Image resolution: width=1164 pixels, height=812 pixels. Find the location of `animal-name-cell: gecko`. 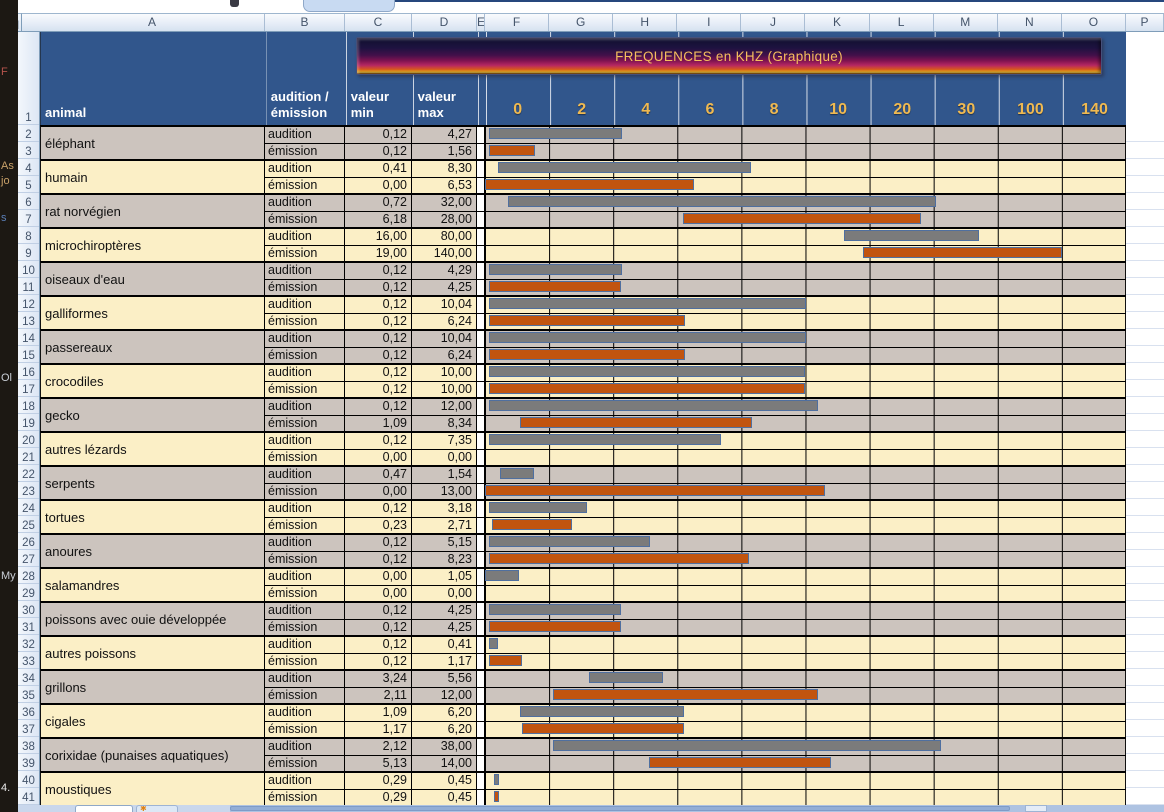

animal-name-cell: gecko is located at coordinates (153, 415).